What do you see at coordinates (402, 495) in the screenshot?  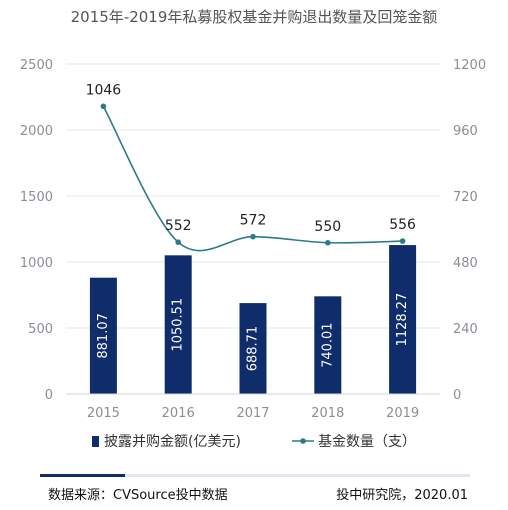 I see `footer-credit: 投中研究院，2020.01` at bounding box center [402, 495].